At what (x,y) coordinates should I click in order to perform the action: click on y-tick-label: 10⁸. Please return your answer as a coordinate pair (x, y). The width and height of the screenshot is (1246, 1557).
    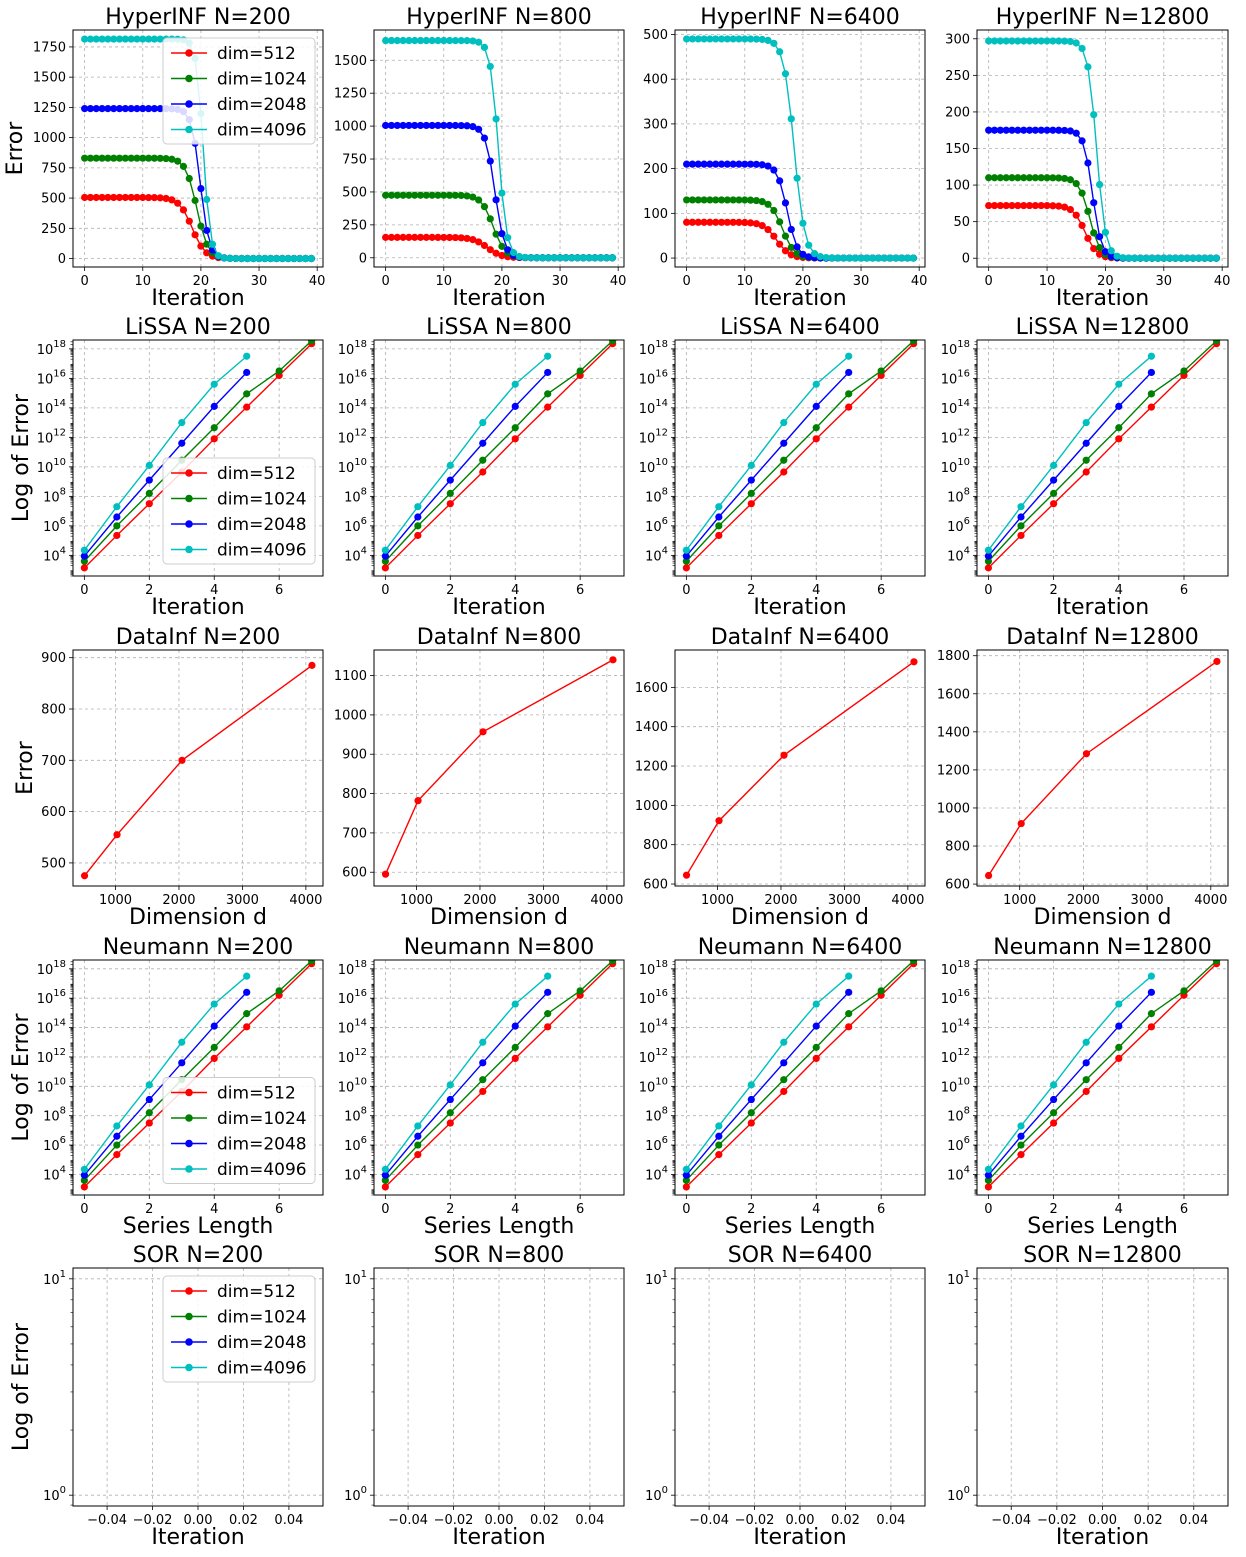
    Looking at the image, I should click on (656, 1115).